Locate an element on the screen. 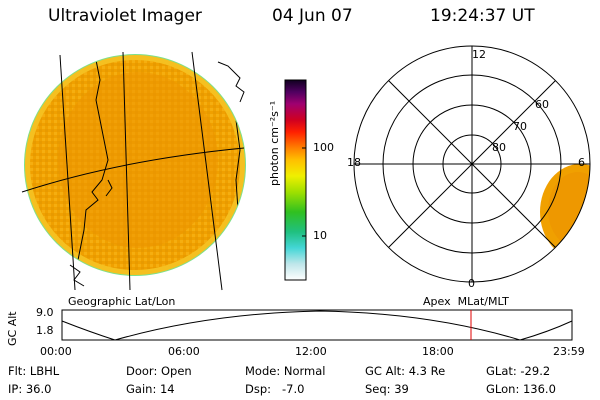 The width and height of the screenshot is (600, 400). info-door: Door: Open is located at coordinates (159, 371).